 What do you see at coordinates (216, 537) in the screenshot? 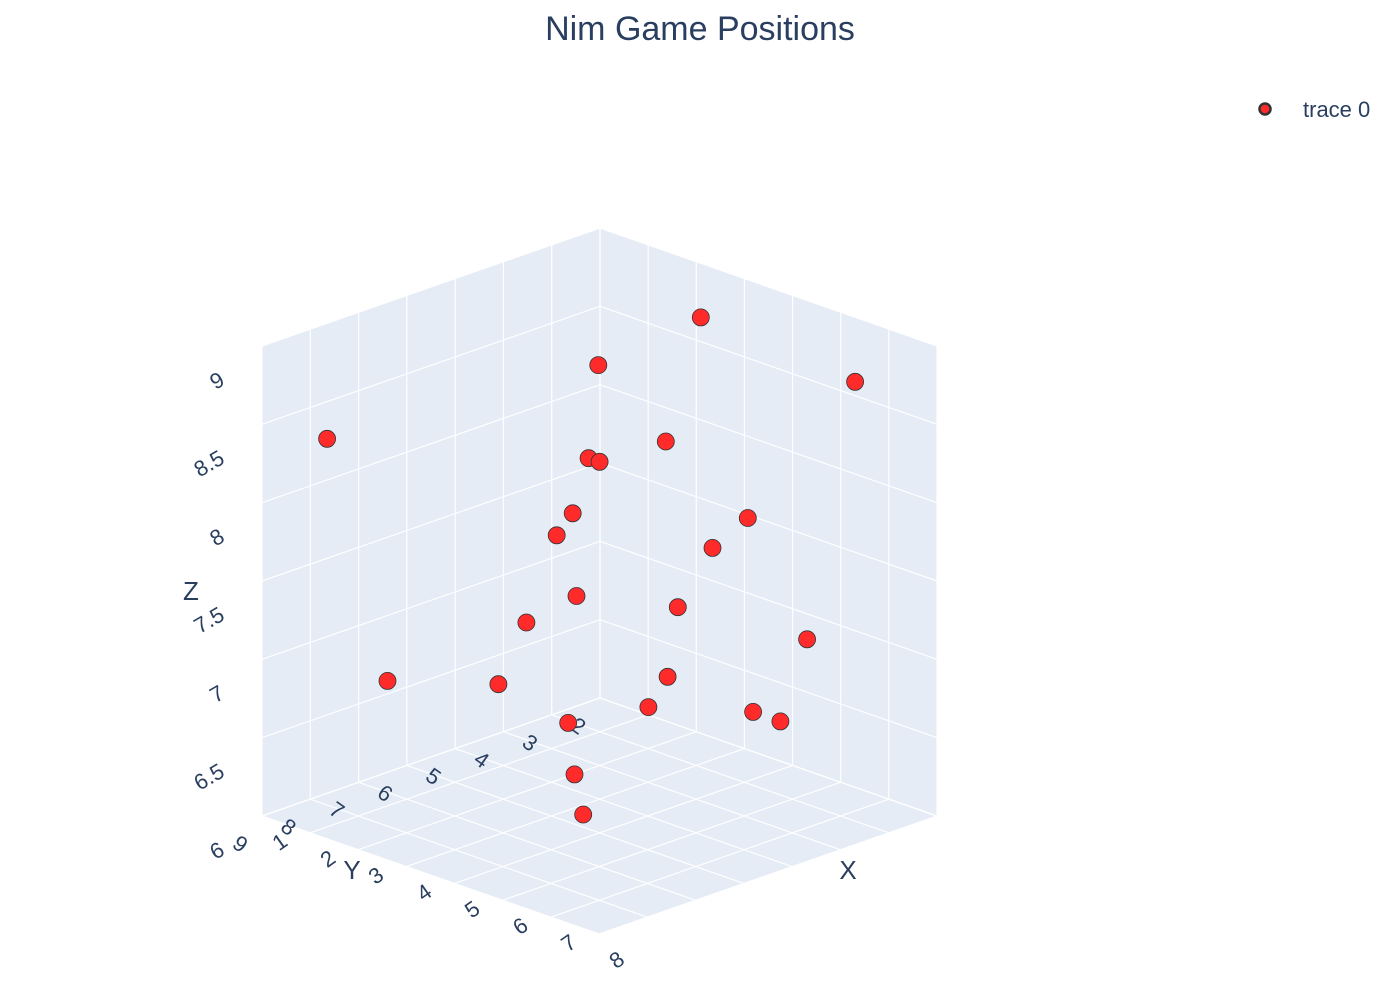
I see `z-tick-label: 8` at bounding box center [216, 537].